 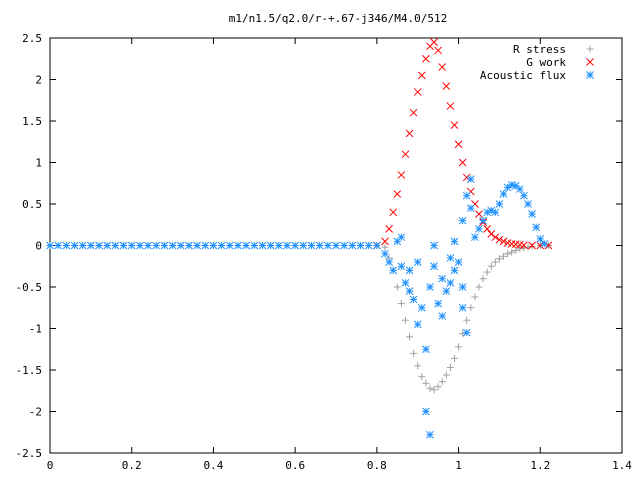 I want to click on x-tick-label: 0, so click(x=50, y=465).